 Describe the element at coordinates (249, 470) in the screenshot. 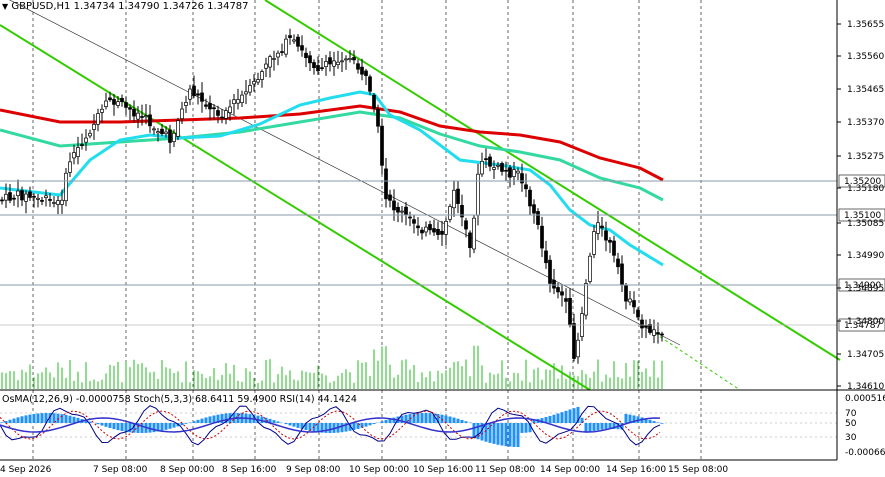

I see `time-label: 8 Sep 16:00` at that location.